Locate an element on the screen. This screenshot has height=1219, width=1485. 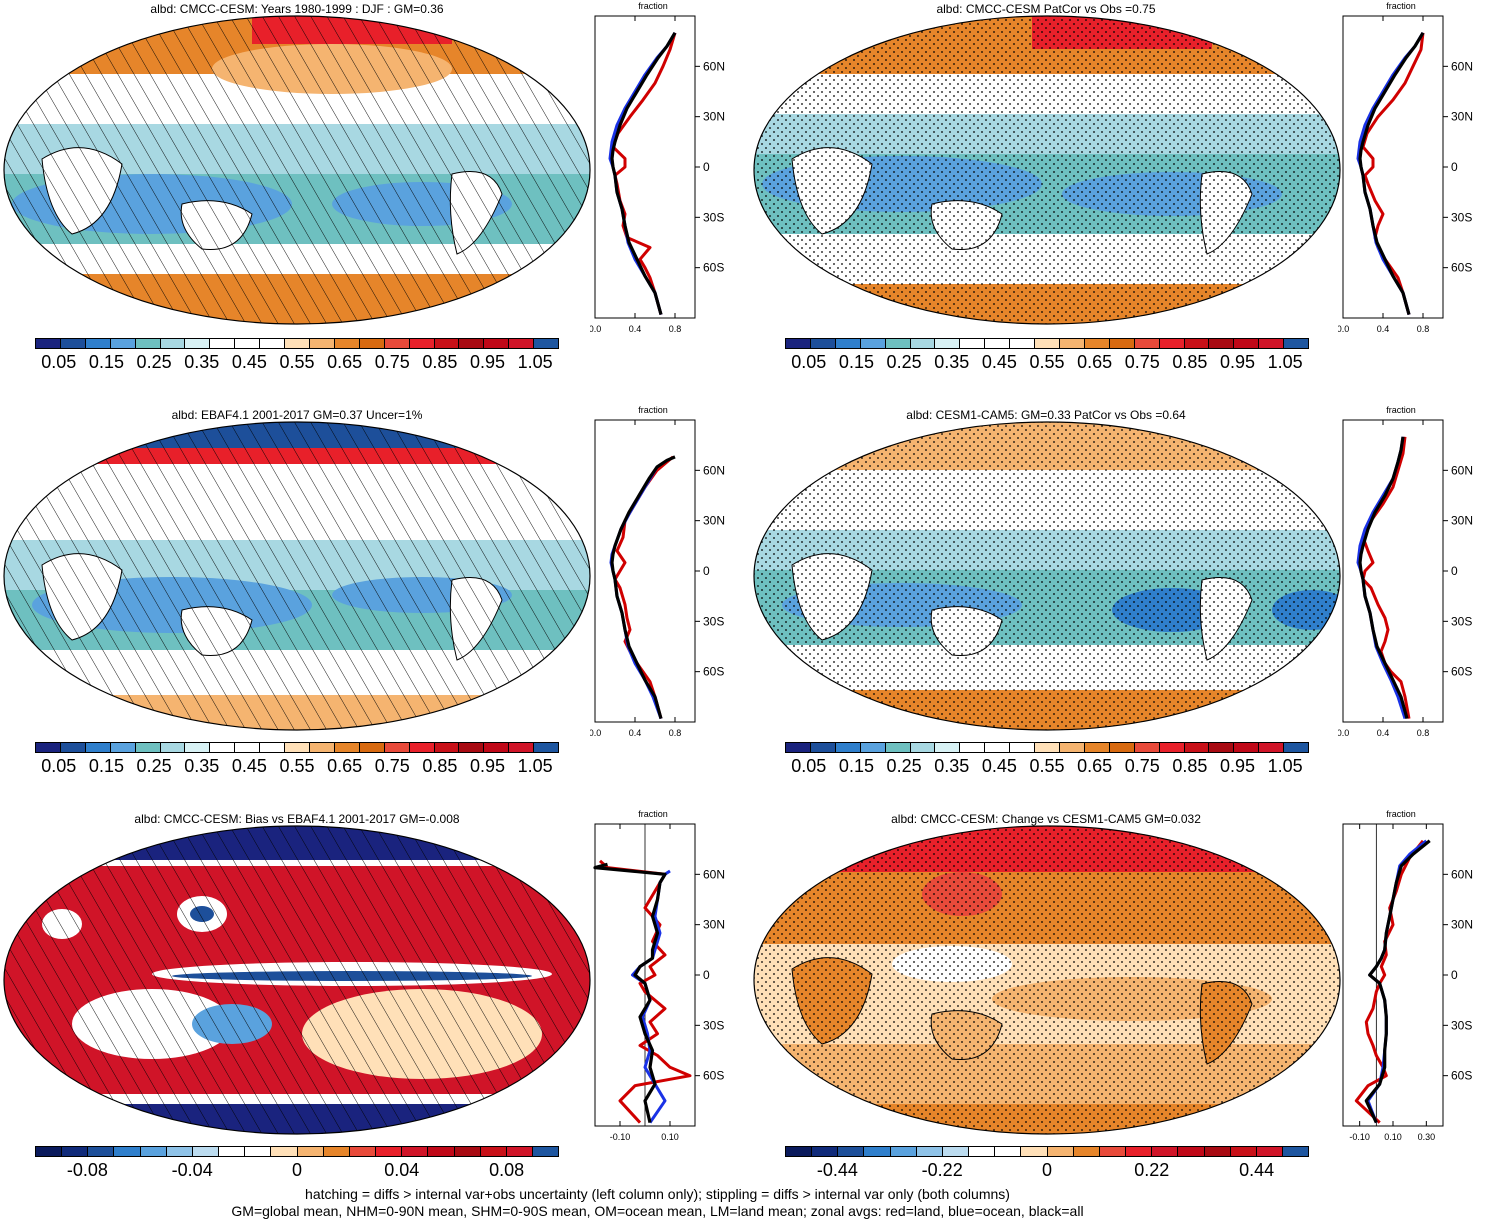
zonal-plot-5: fraction 60N 30N 0 30S 60S -0.10 0.10 is located at coordinates (659, 975).